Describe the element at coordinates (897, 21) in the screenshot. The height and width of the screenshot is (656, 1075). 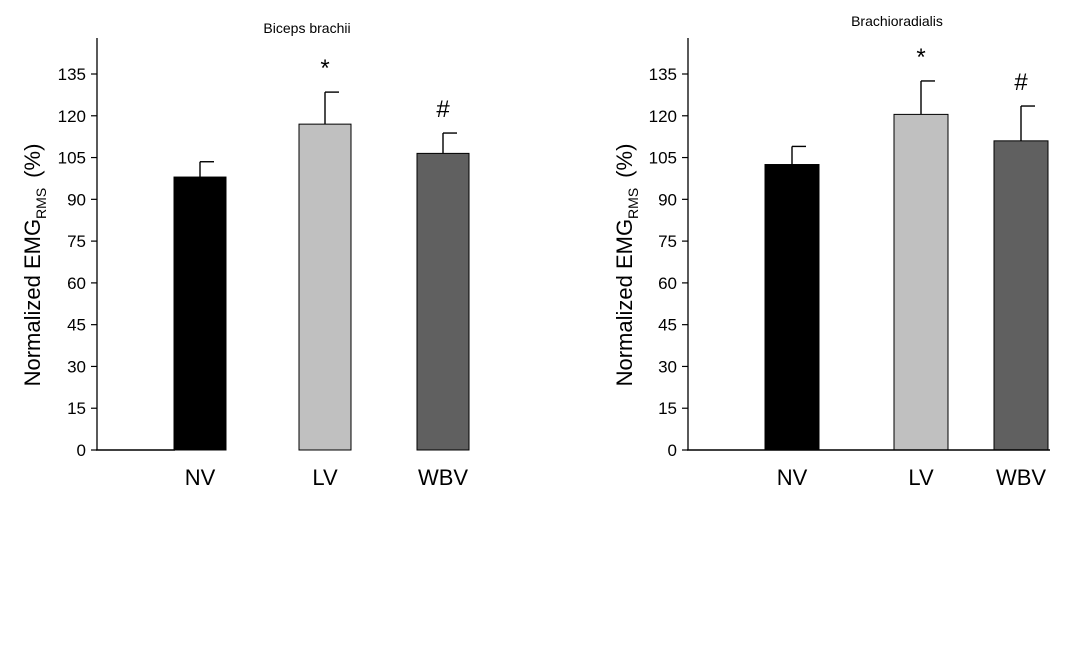
I see `chart-title: Brachioradialis` at that location.